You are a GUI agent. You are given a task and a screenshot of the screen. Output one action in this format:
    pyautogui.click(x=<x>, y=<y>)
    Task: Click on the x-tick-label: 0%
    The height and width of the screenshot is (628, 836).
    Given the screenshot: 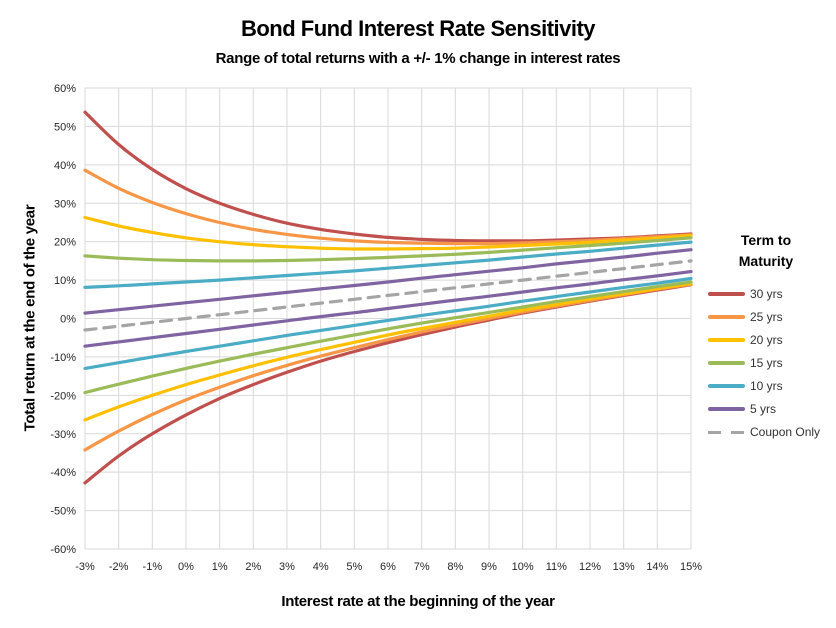 What is the action you would take?
    pyautogui.click(x=186, y=567)
    